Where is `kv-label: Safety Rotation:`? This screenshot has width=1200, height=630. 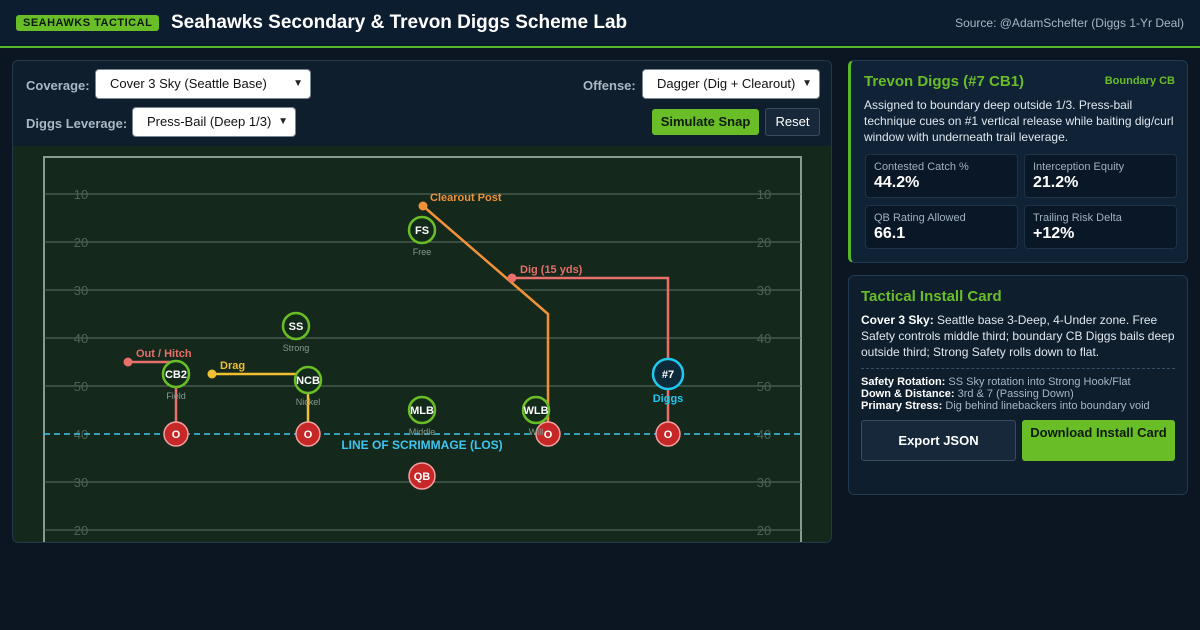 kv-label: Safety Rotation: is located at coordinates (903, 382).